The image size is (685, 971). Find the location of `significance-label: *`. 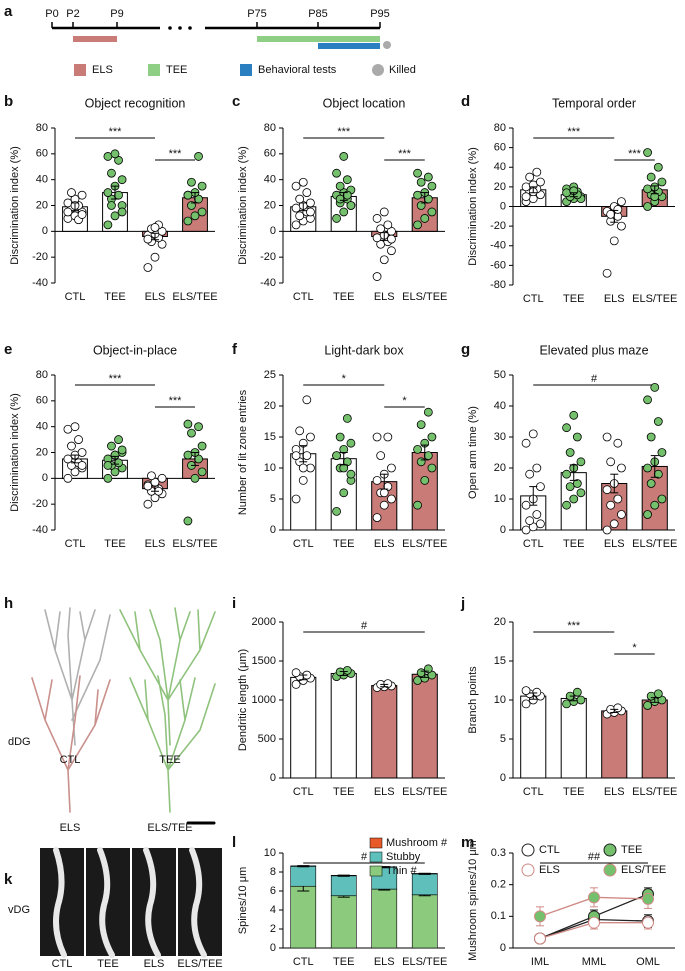

significance-label: * is located at coordinates (404, 401).